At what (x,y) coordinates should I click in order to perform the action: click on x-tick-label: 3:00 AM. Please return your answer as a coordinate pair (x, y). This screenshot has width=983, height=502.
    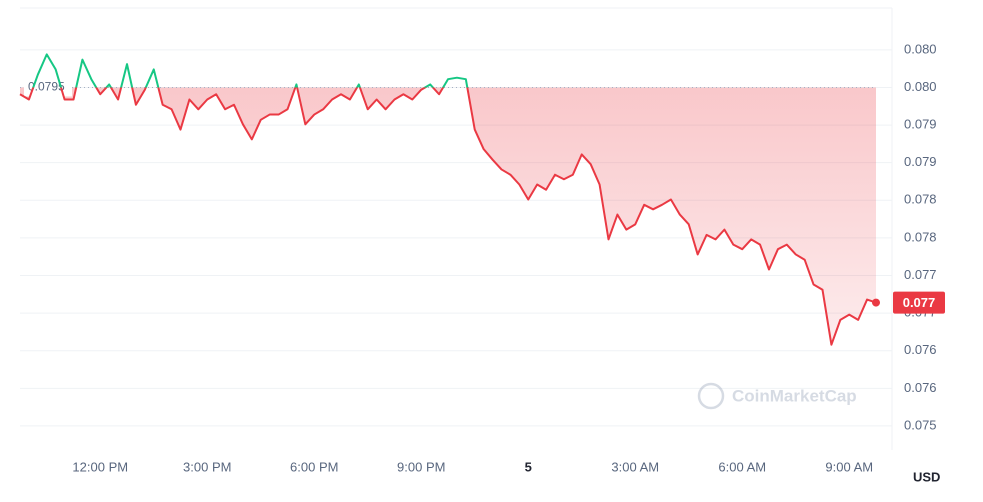
    Looking at the image, I should click on (635, 466).